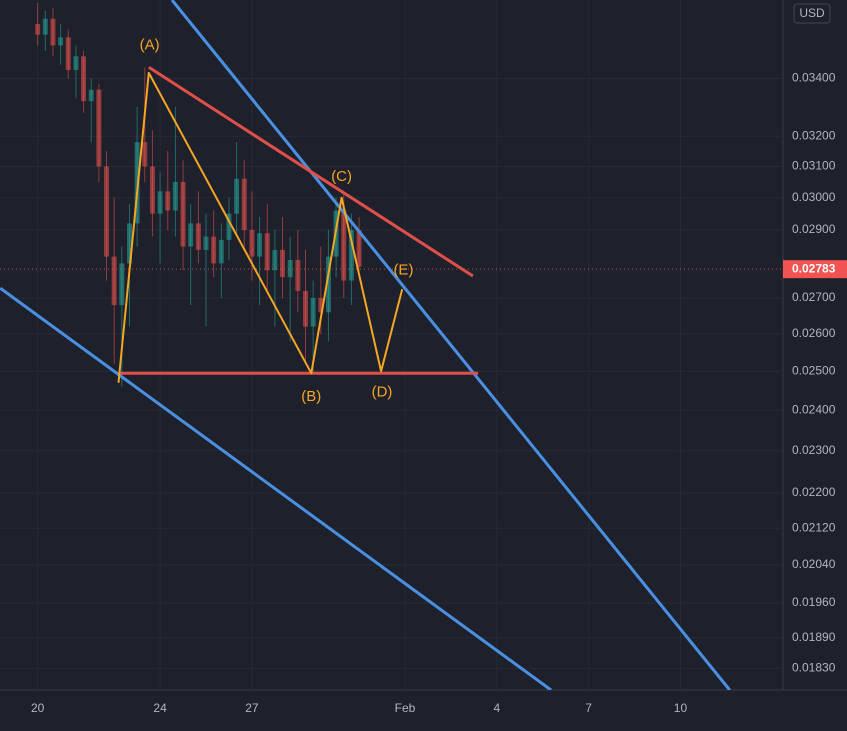 This screenshot has height=731, width=847. I want to click on y-tick-label: 0.03100, so click(814, 166).